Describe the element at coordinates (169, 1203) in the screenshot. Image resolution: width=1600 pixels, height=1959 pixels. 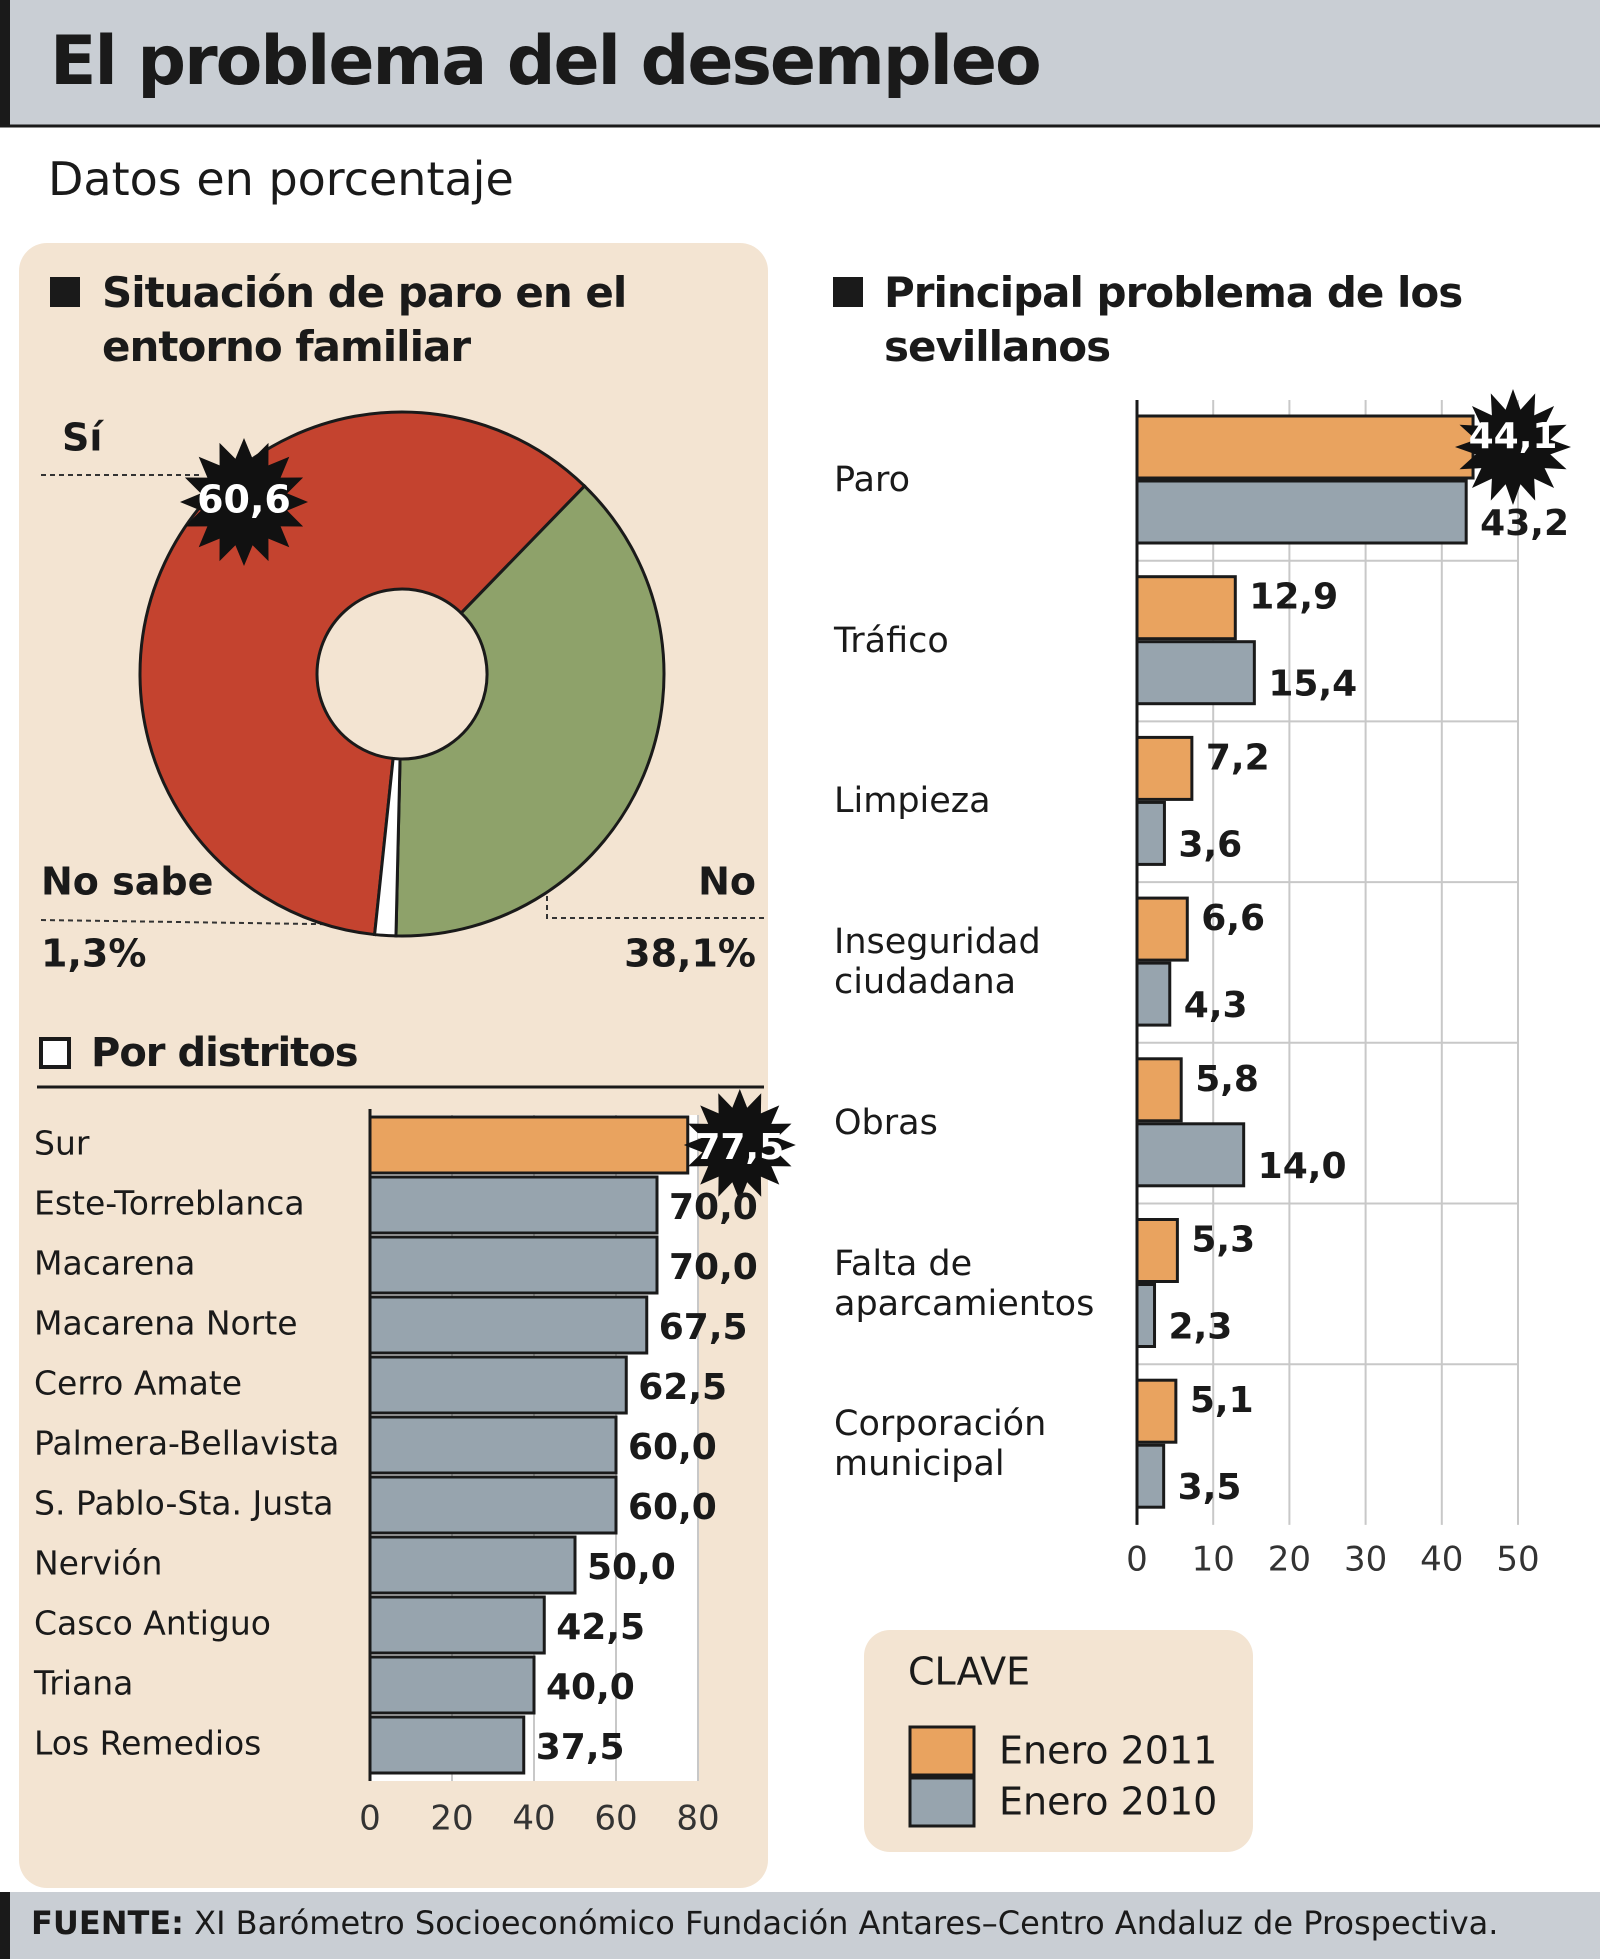
I see `category-label: Este-Torreblanca` at that location.